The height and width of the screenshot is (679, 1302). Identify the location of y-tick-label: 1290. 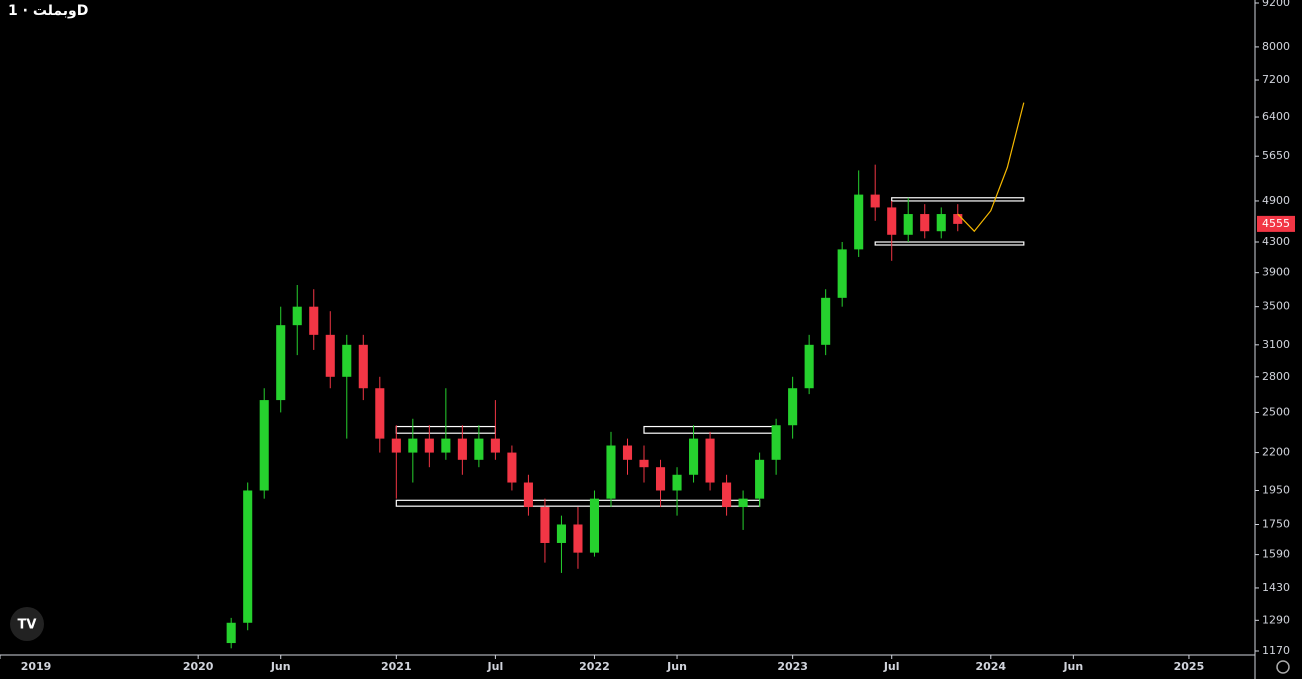
(1276, 619).